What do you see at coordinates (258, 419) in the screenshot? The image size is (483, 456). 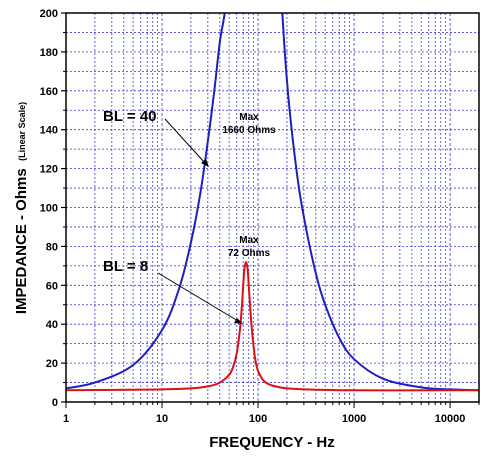 I see `x-tick-label: 100` at bounding box center [258, 419].